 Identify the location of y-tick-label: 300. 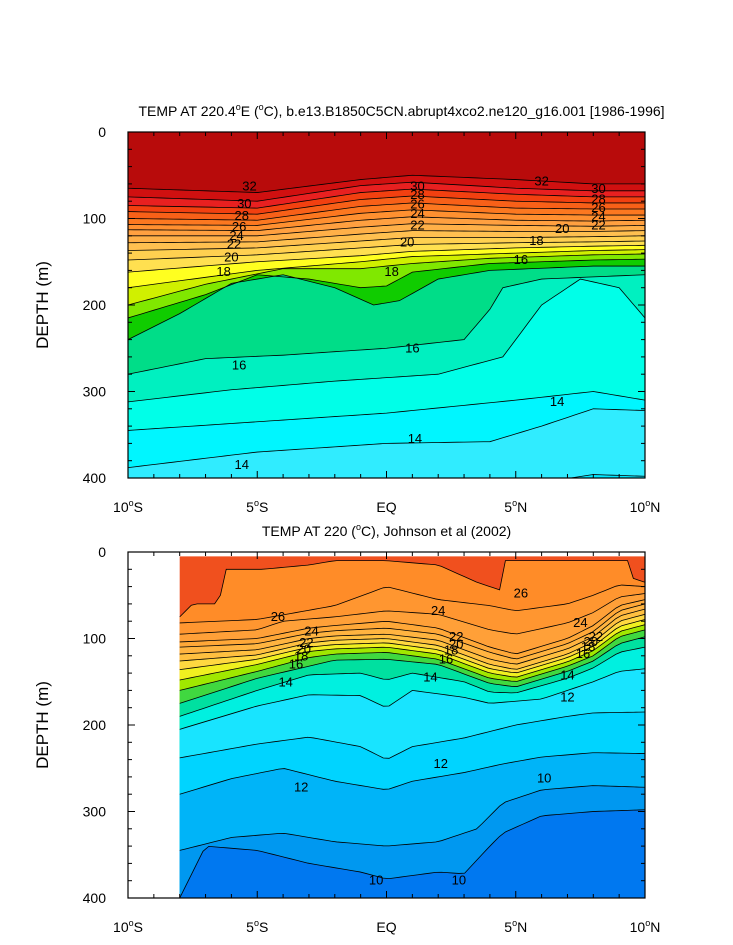
(95, 392).